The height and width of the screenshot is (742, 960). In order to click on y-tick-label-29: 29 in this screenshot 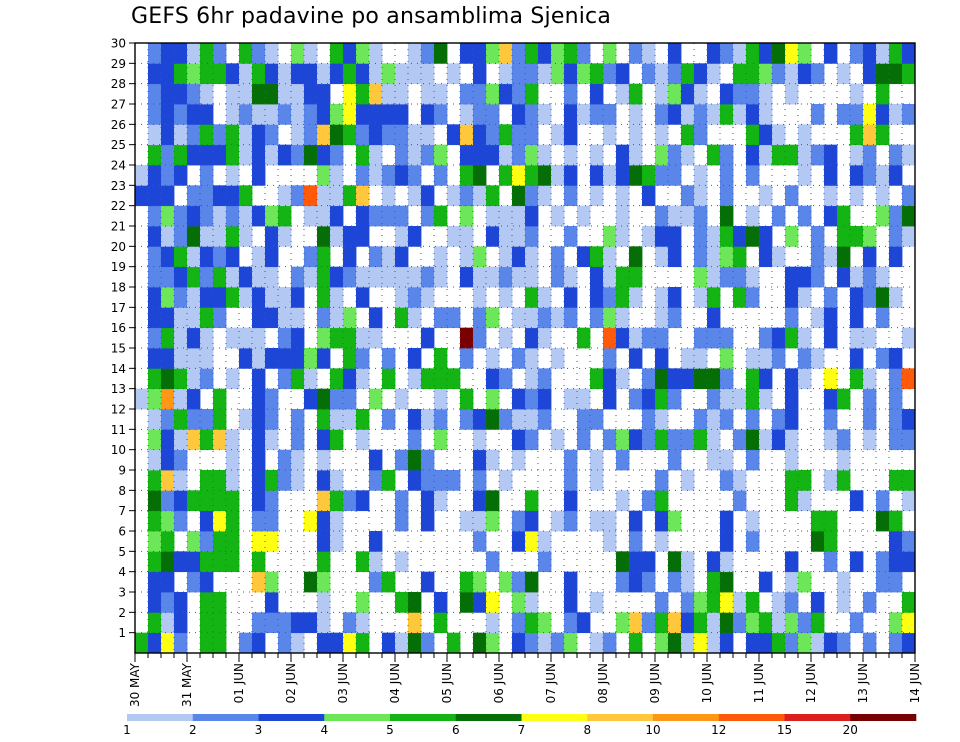, I will do `click(118, 64)`.